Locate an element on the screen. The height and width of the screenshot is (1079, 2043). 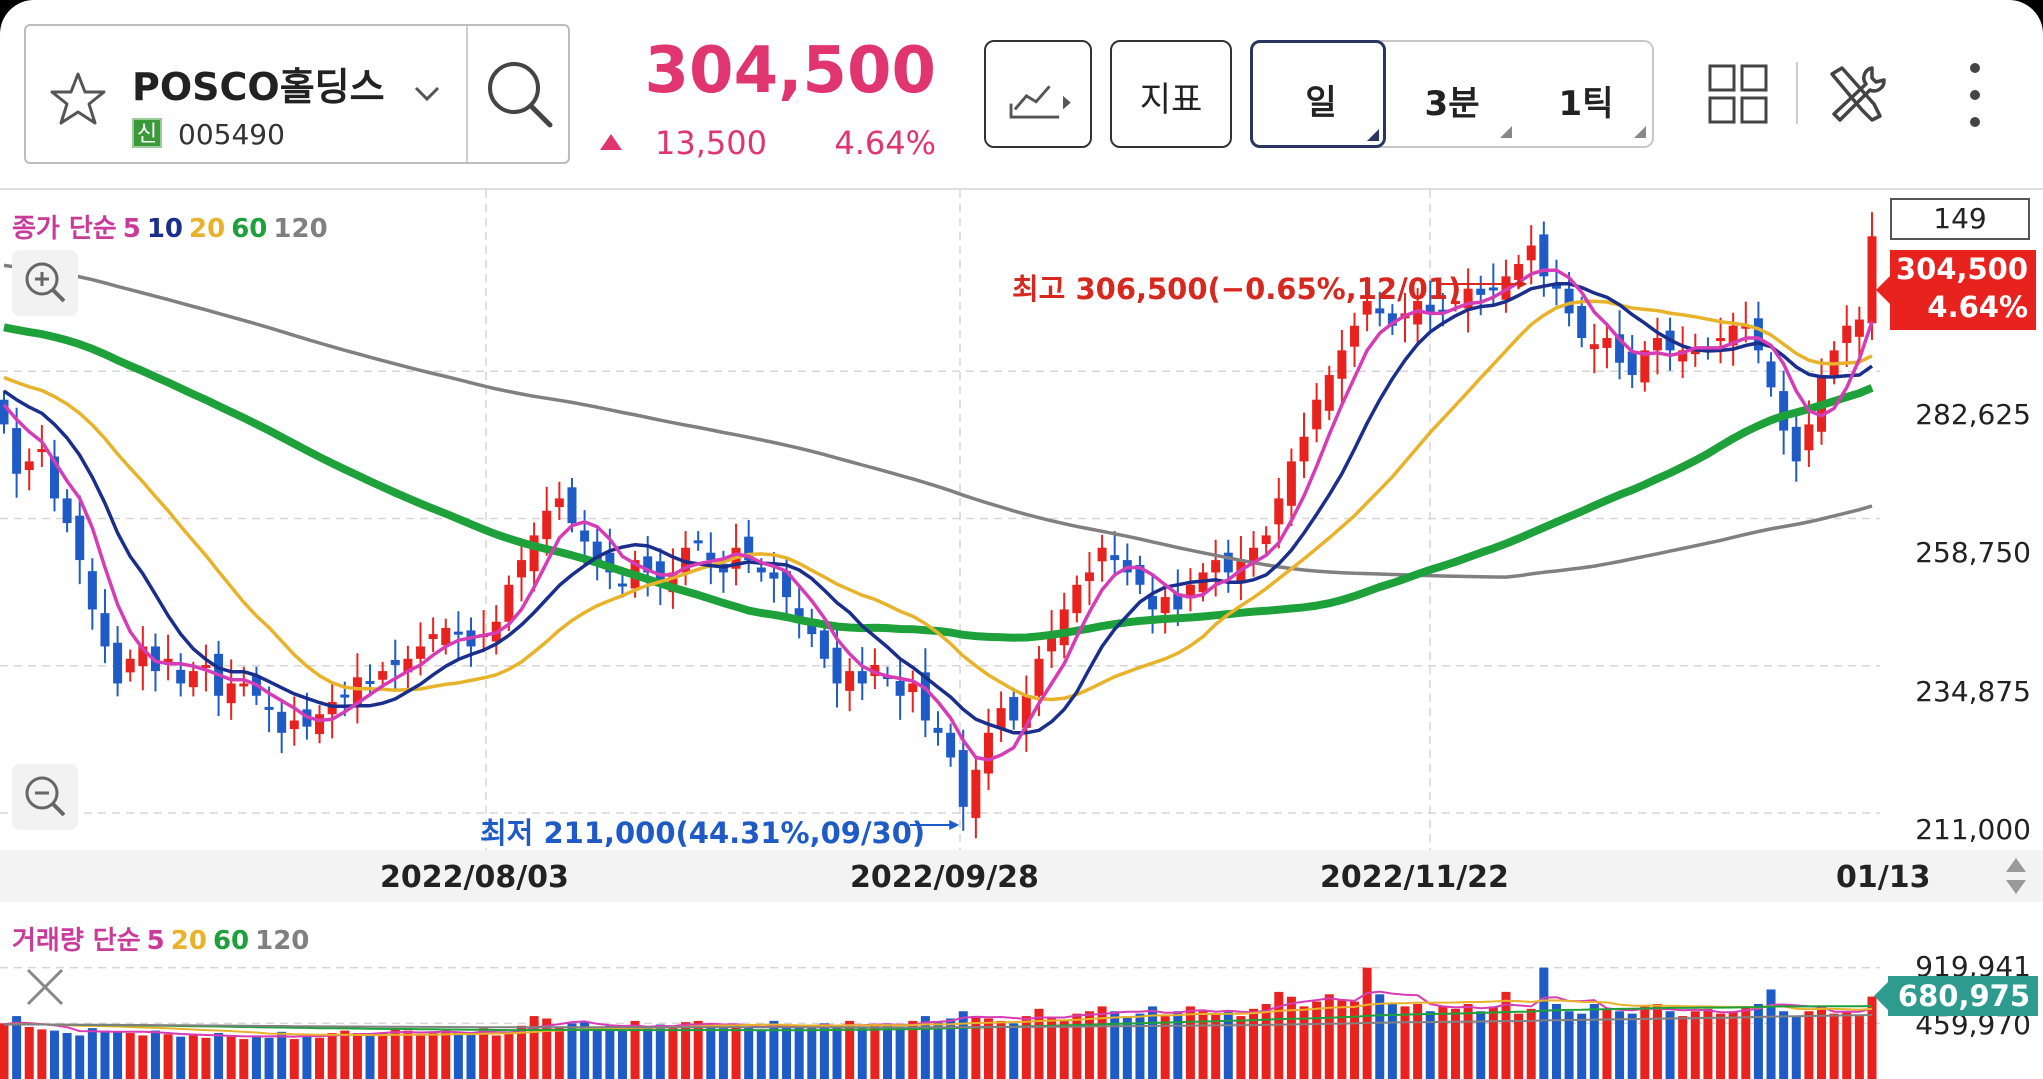
grid-layout-icon is located at coordinates (1738, 94).